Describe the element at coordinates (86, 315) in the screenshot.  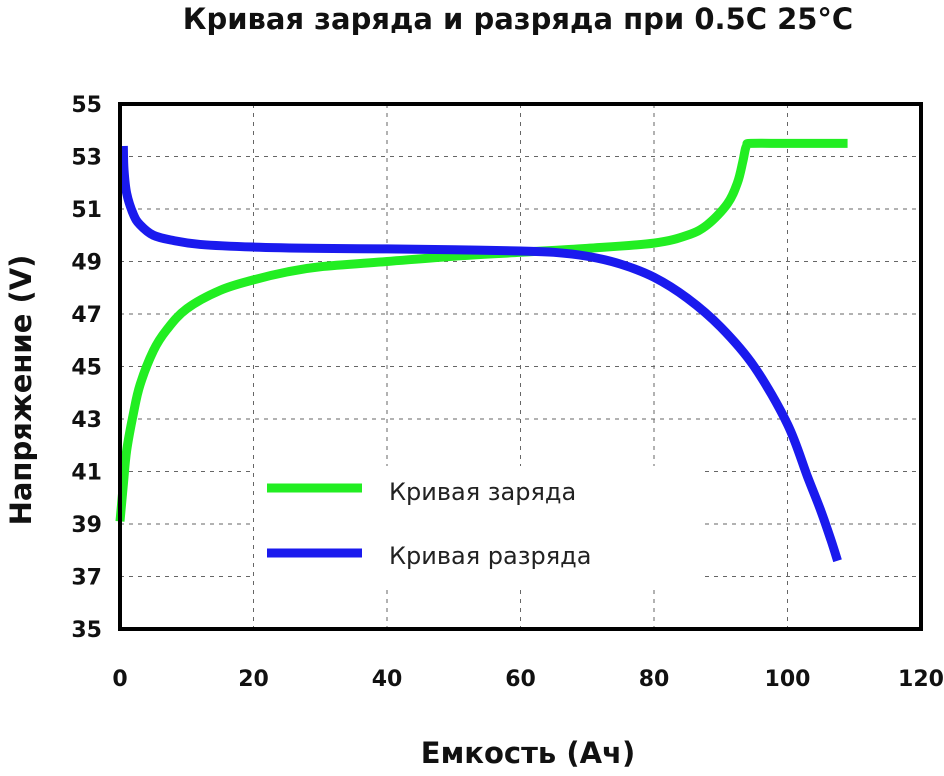
I see `y-tick-label: 47` at that location.